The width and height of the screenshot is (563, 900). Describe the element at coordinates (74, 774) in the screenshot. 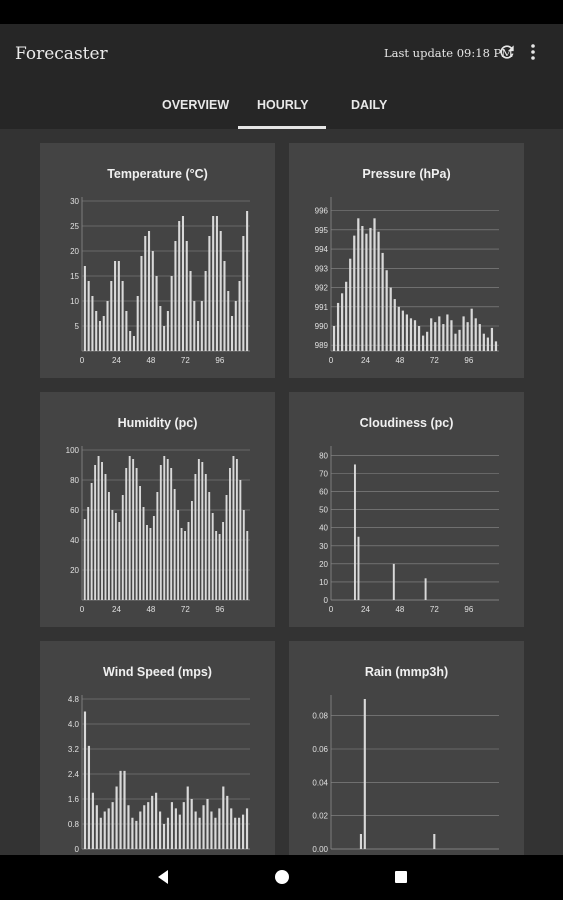

I see `y-tick-label: 2.4` at that location.